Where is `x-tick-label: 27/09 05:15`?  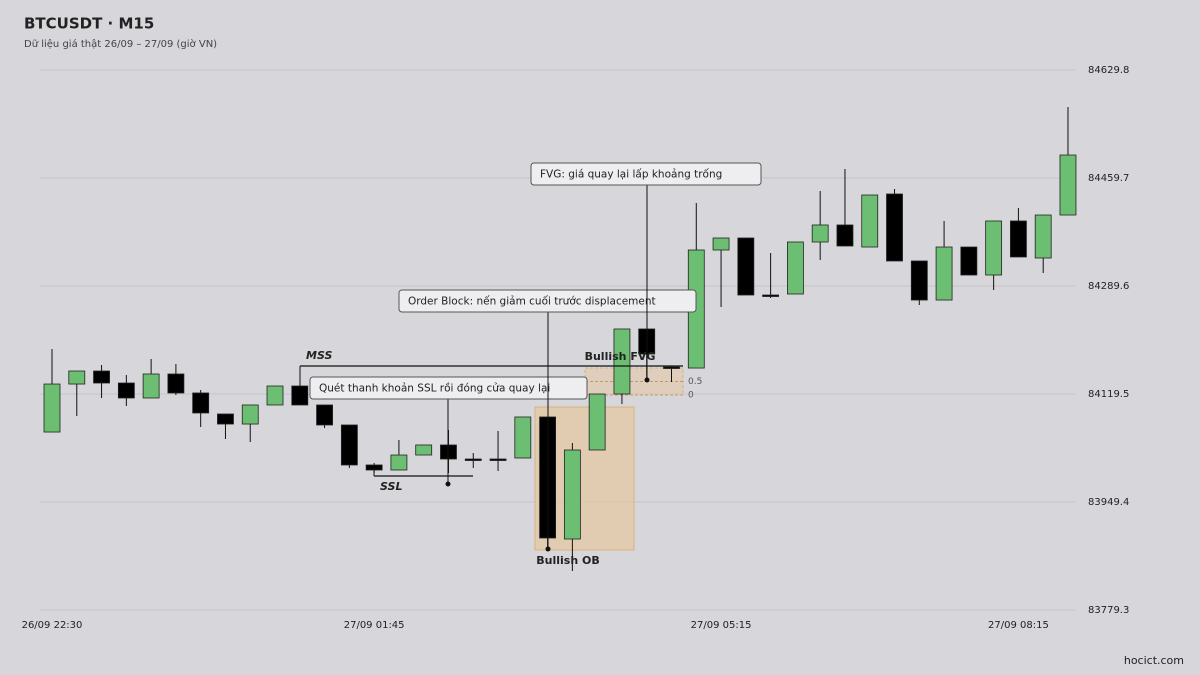 x-tick-label: 27/09 05:15 is located at coordinates (721, 625).